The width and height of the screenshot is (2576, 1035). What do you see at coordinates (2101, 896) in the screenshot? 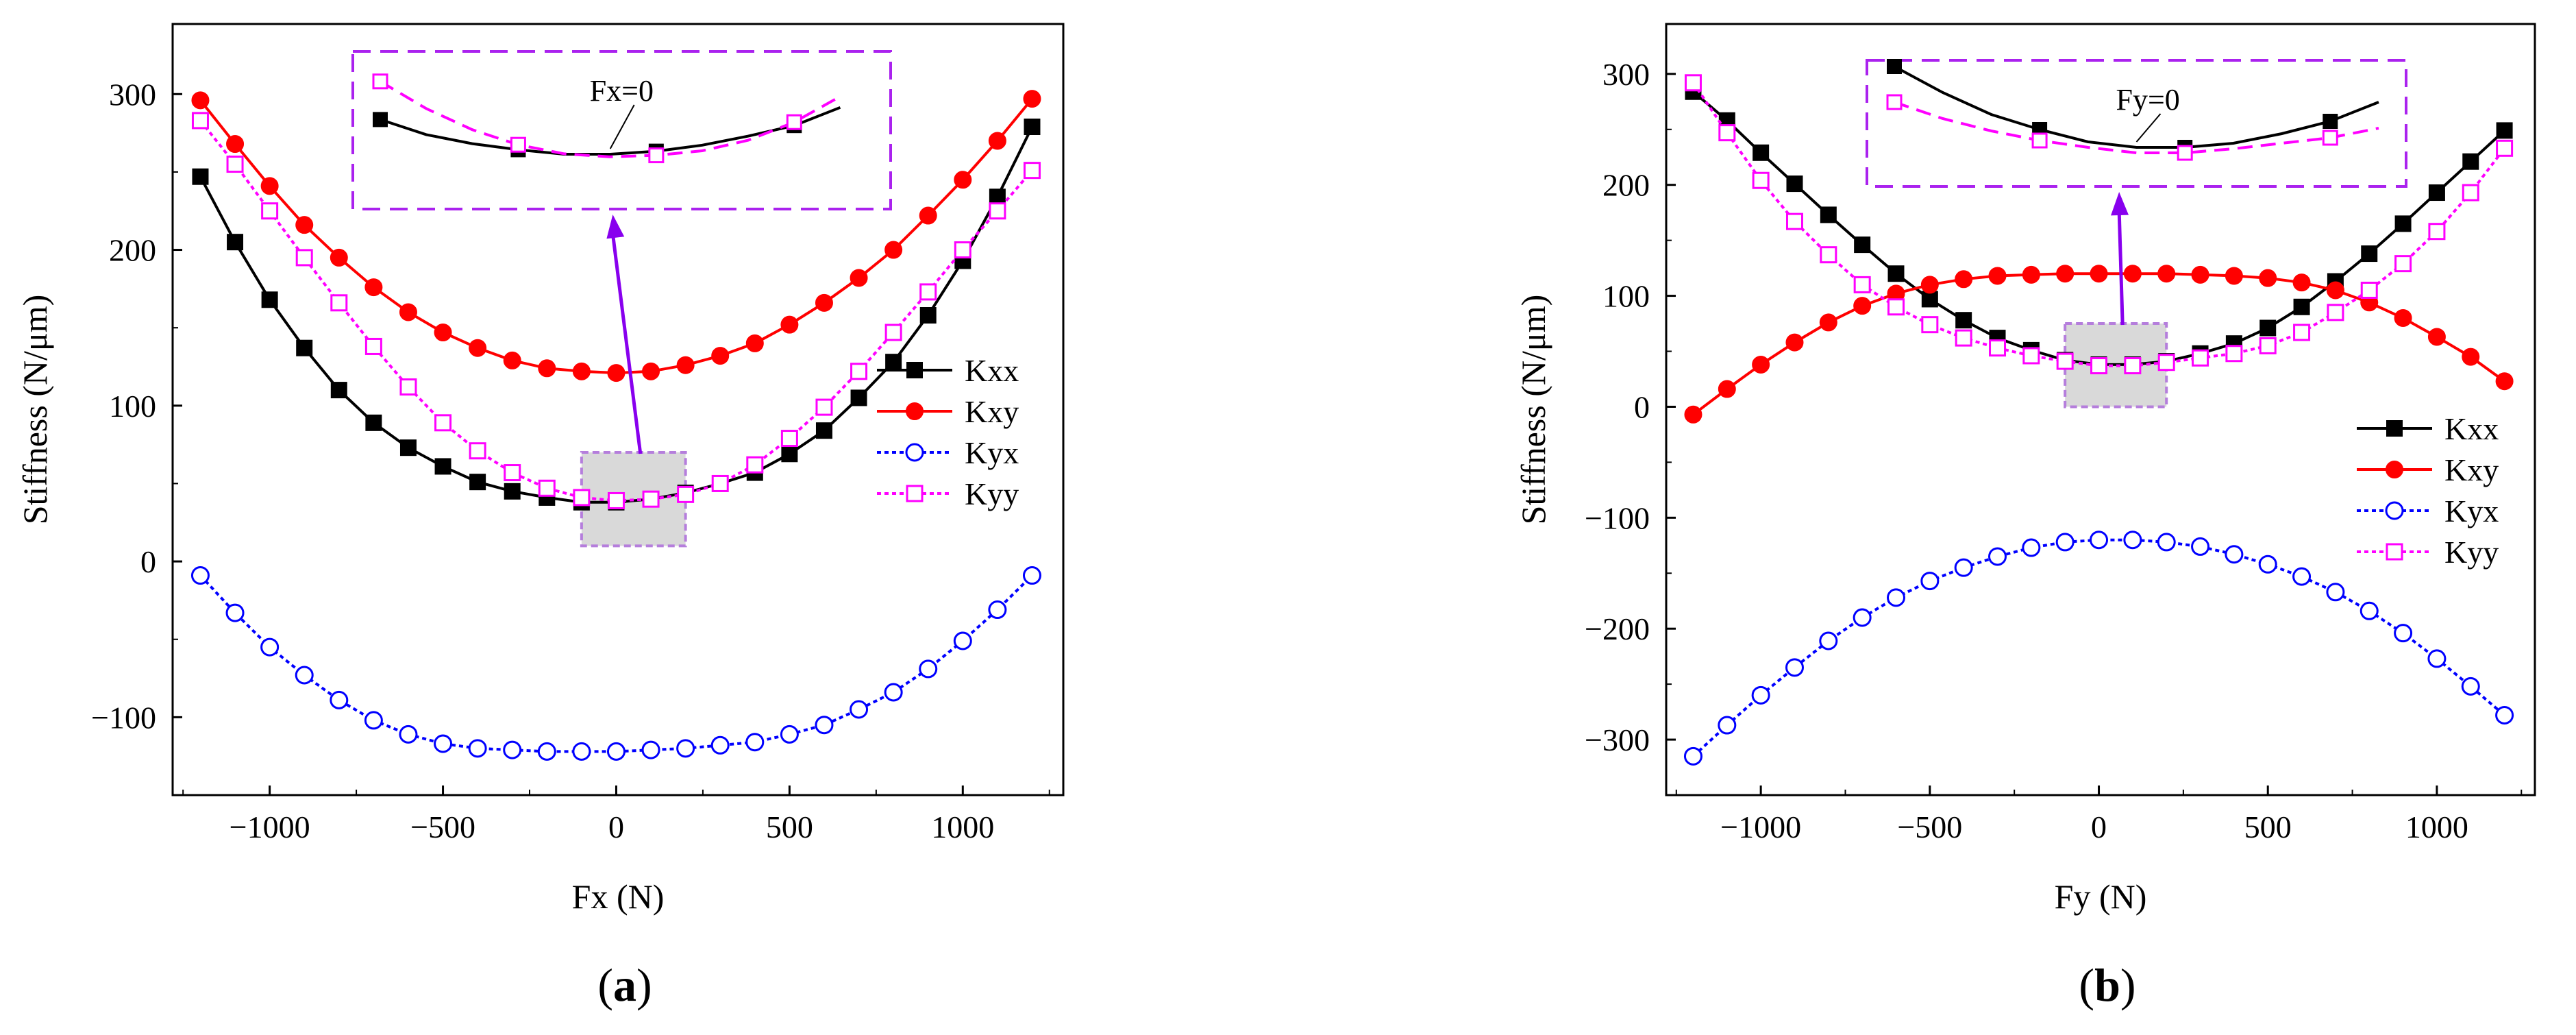
I see `x-axis-title: Fy (N)` at bounding box center [2101, 896].